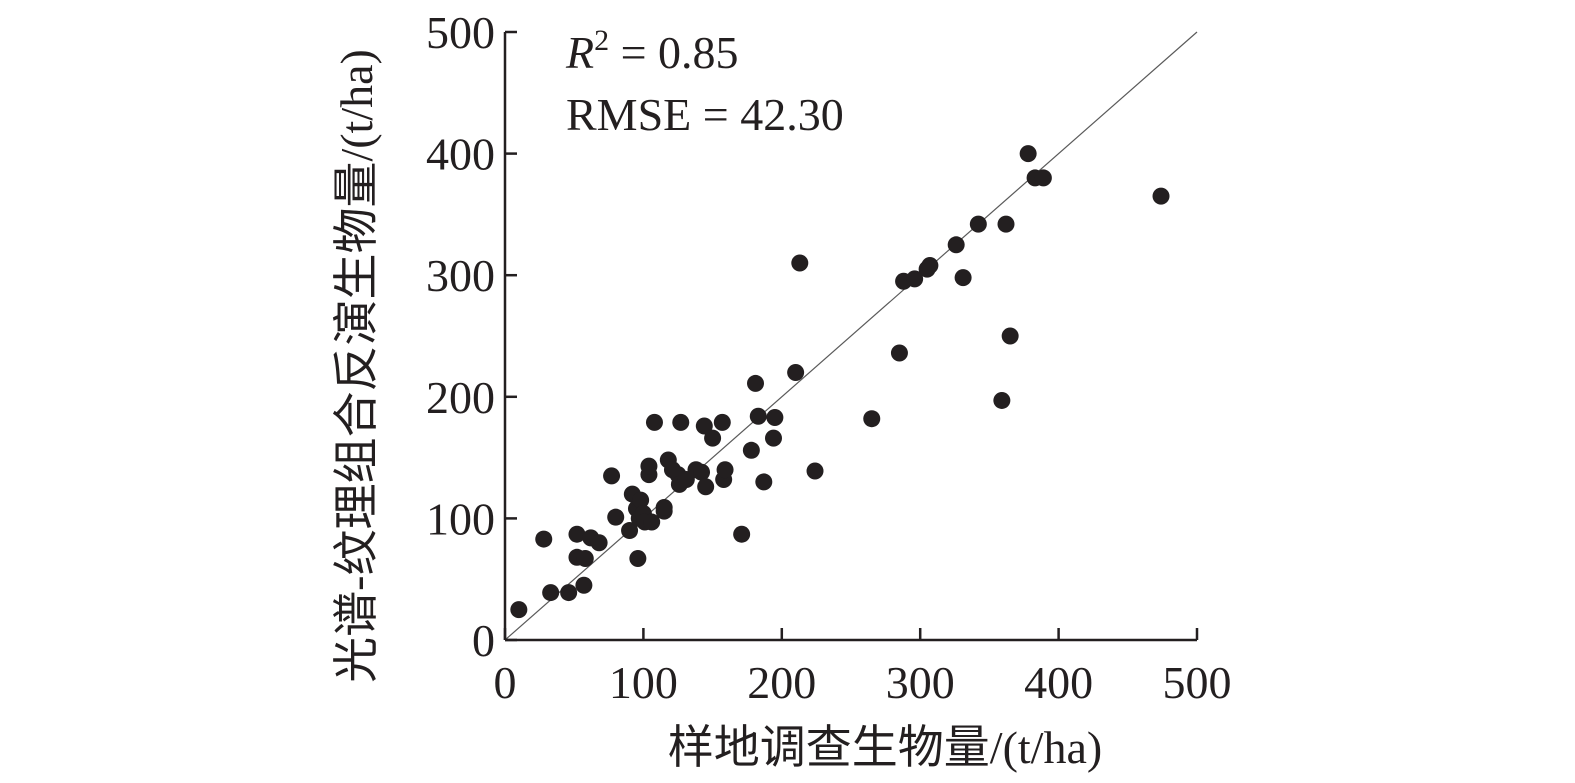 The width and height of the screenshot is (1575, 783). Describe the element at coordinates (673, 52) in the screenshot. I see `r2-value: = 0.85` at that location.